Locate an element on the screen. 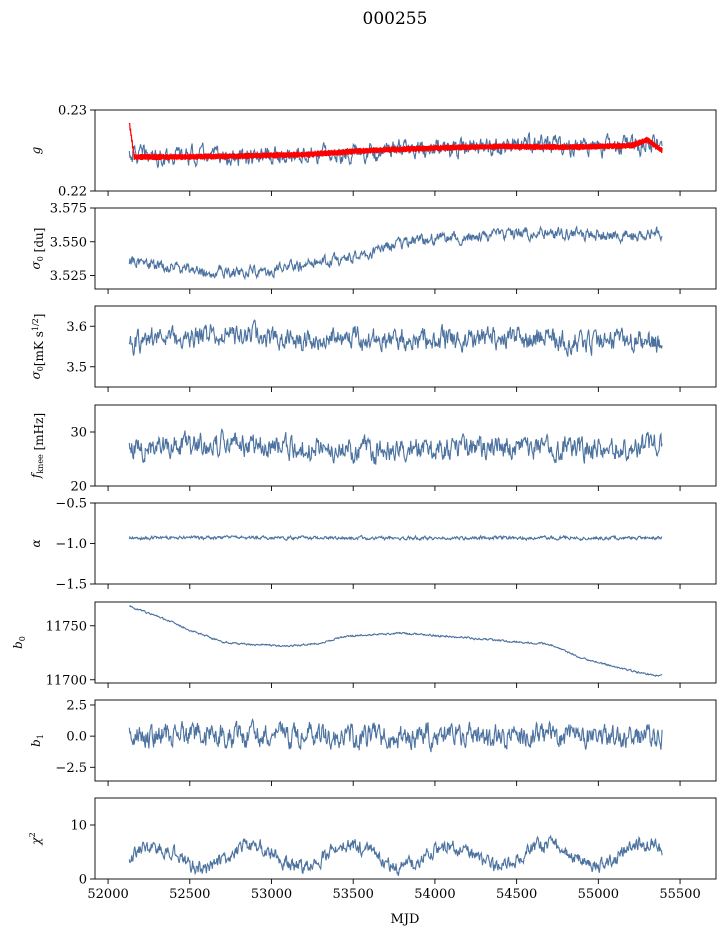 Image resolution: width=725 pixels, height=936 pixels. x-tick-label: 55500 is located at coordinates (679, 894).